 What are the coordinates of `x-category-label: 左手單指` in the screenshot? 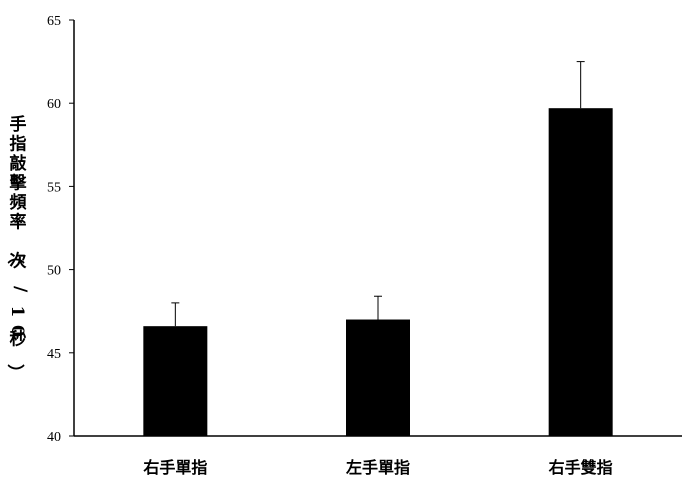 It's located at (377, 467).